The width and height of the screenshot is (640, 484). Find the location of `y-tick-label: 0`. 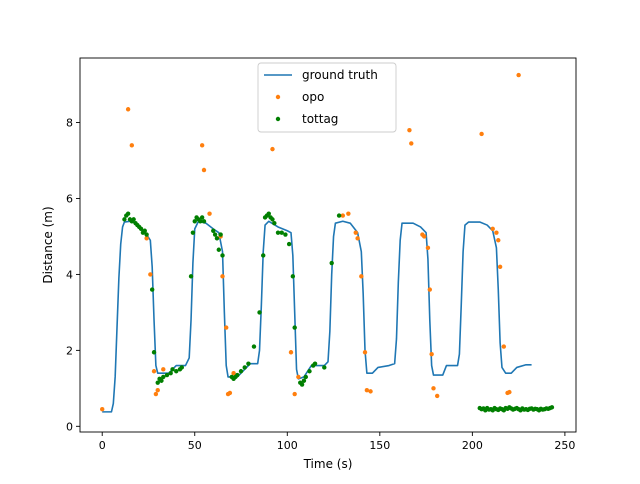

y-tick-label: 0 is located at coordinates (69, 426).